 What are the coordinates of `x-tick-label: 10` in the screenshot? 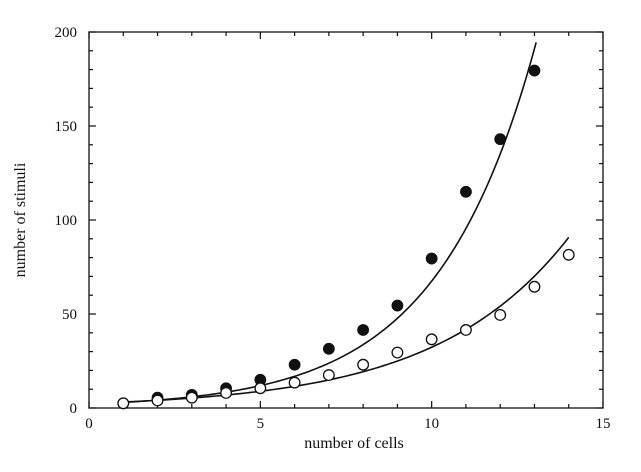 It's located at (431, 424).